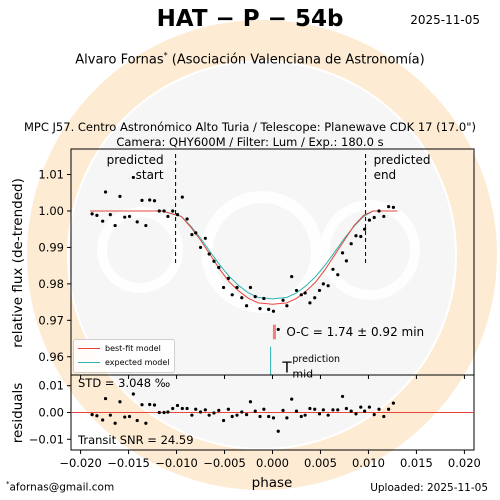 The image size is (500, 500). Describe the element at coordinates (54, 266) in the screenshot. I see `main-y-ticks: 0.96 0.97 0.98 0.99 1.00 1.01` at that location.